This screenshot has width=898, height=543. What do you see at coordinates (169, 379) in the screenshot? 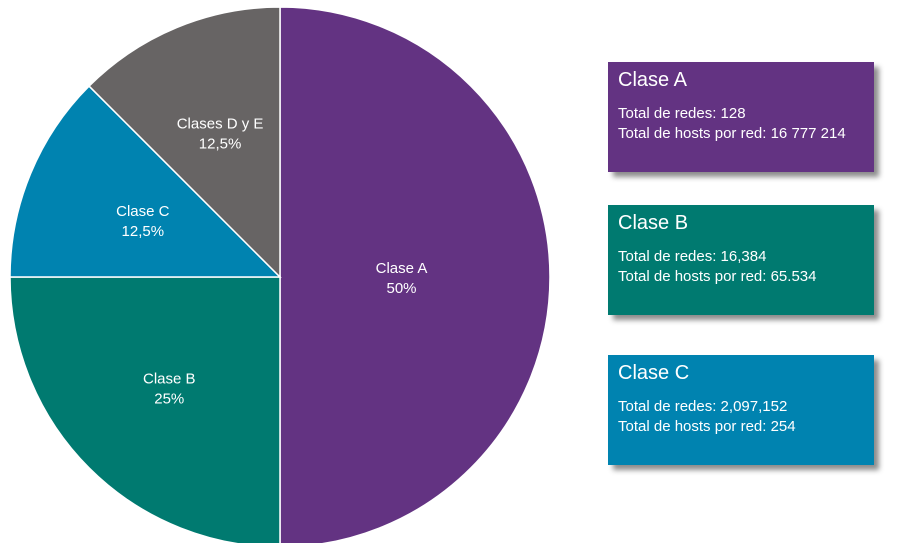
I see `pie-label-clase-b: Clase B` at bounding box center [169, 379].